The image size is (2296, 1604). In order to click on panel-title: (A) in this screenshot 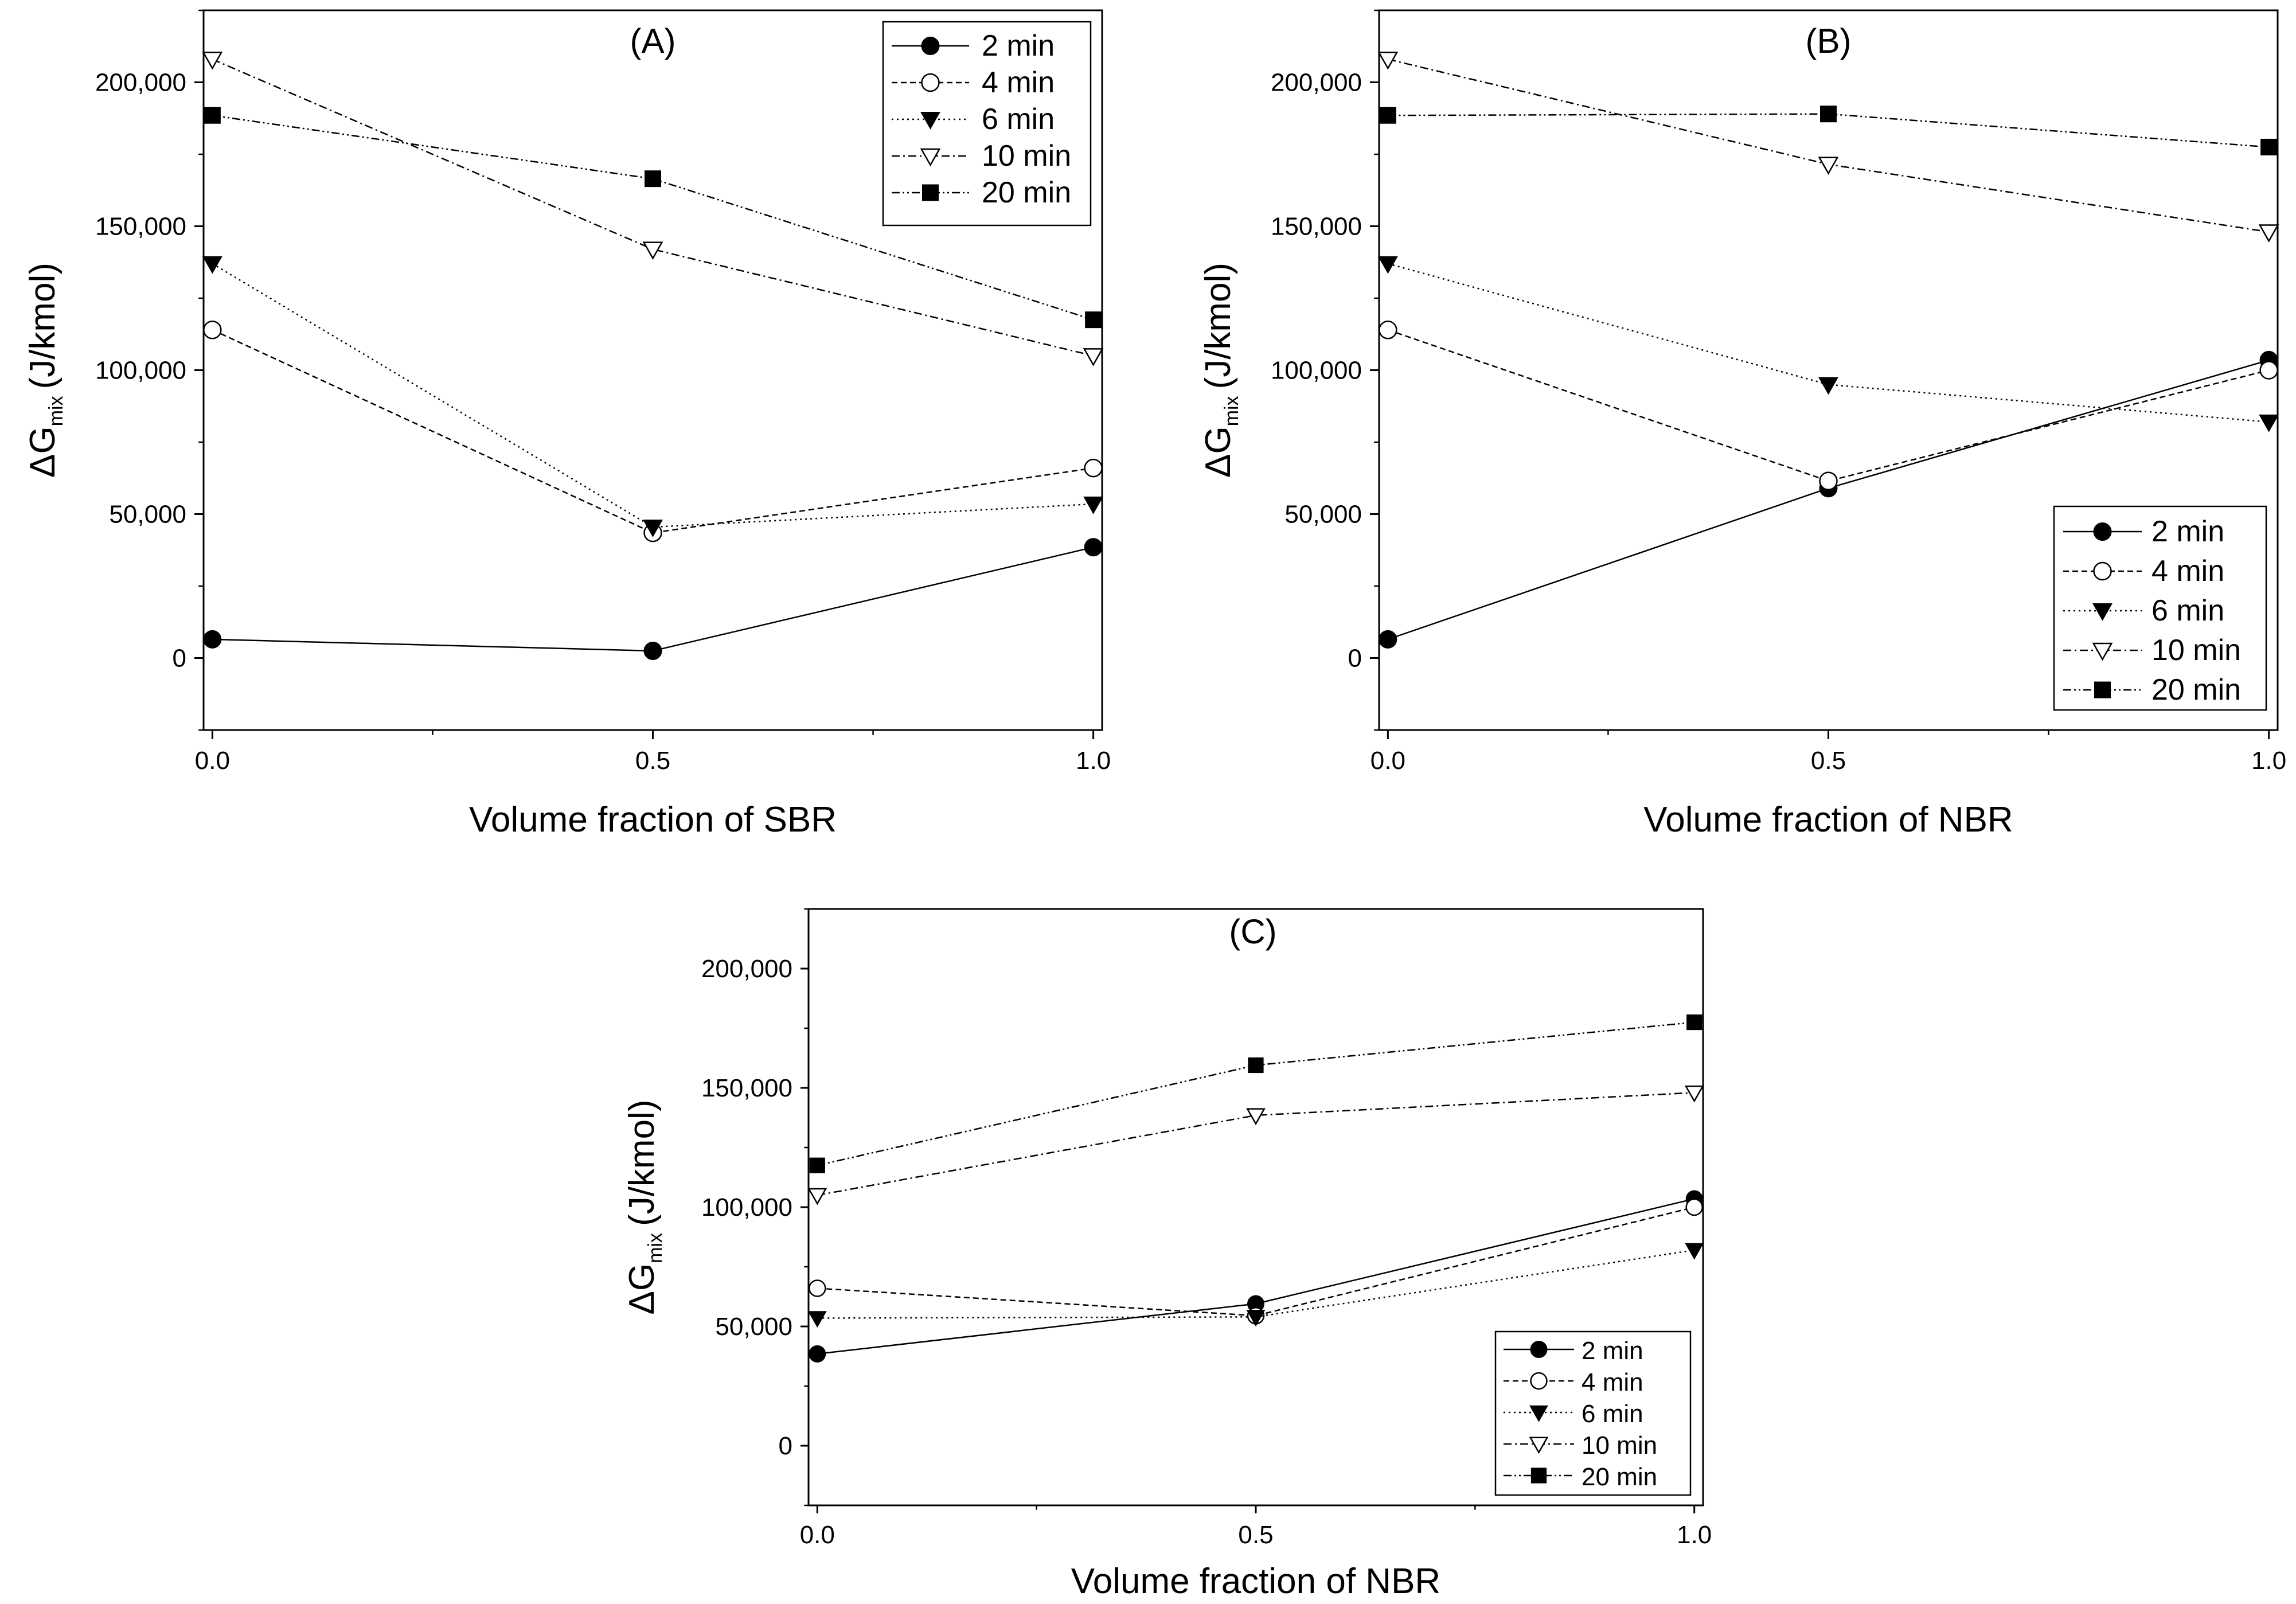, I will do `click(653, 41)`.